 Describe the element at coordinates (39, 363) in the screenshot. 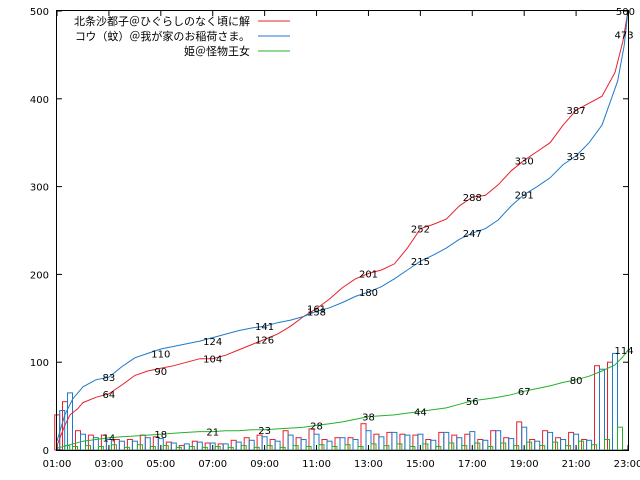

I see `y-tick-label: 100` at that location.